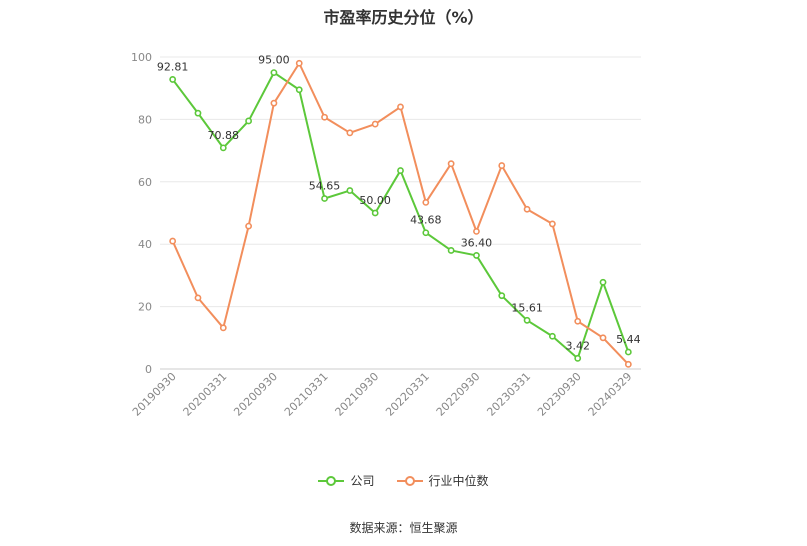 The height and width of the screenshot is (546, 807). I want to click on data-label: 95.00, so click(274, 60).